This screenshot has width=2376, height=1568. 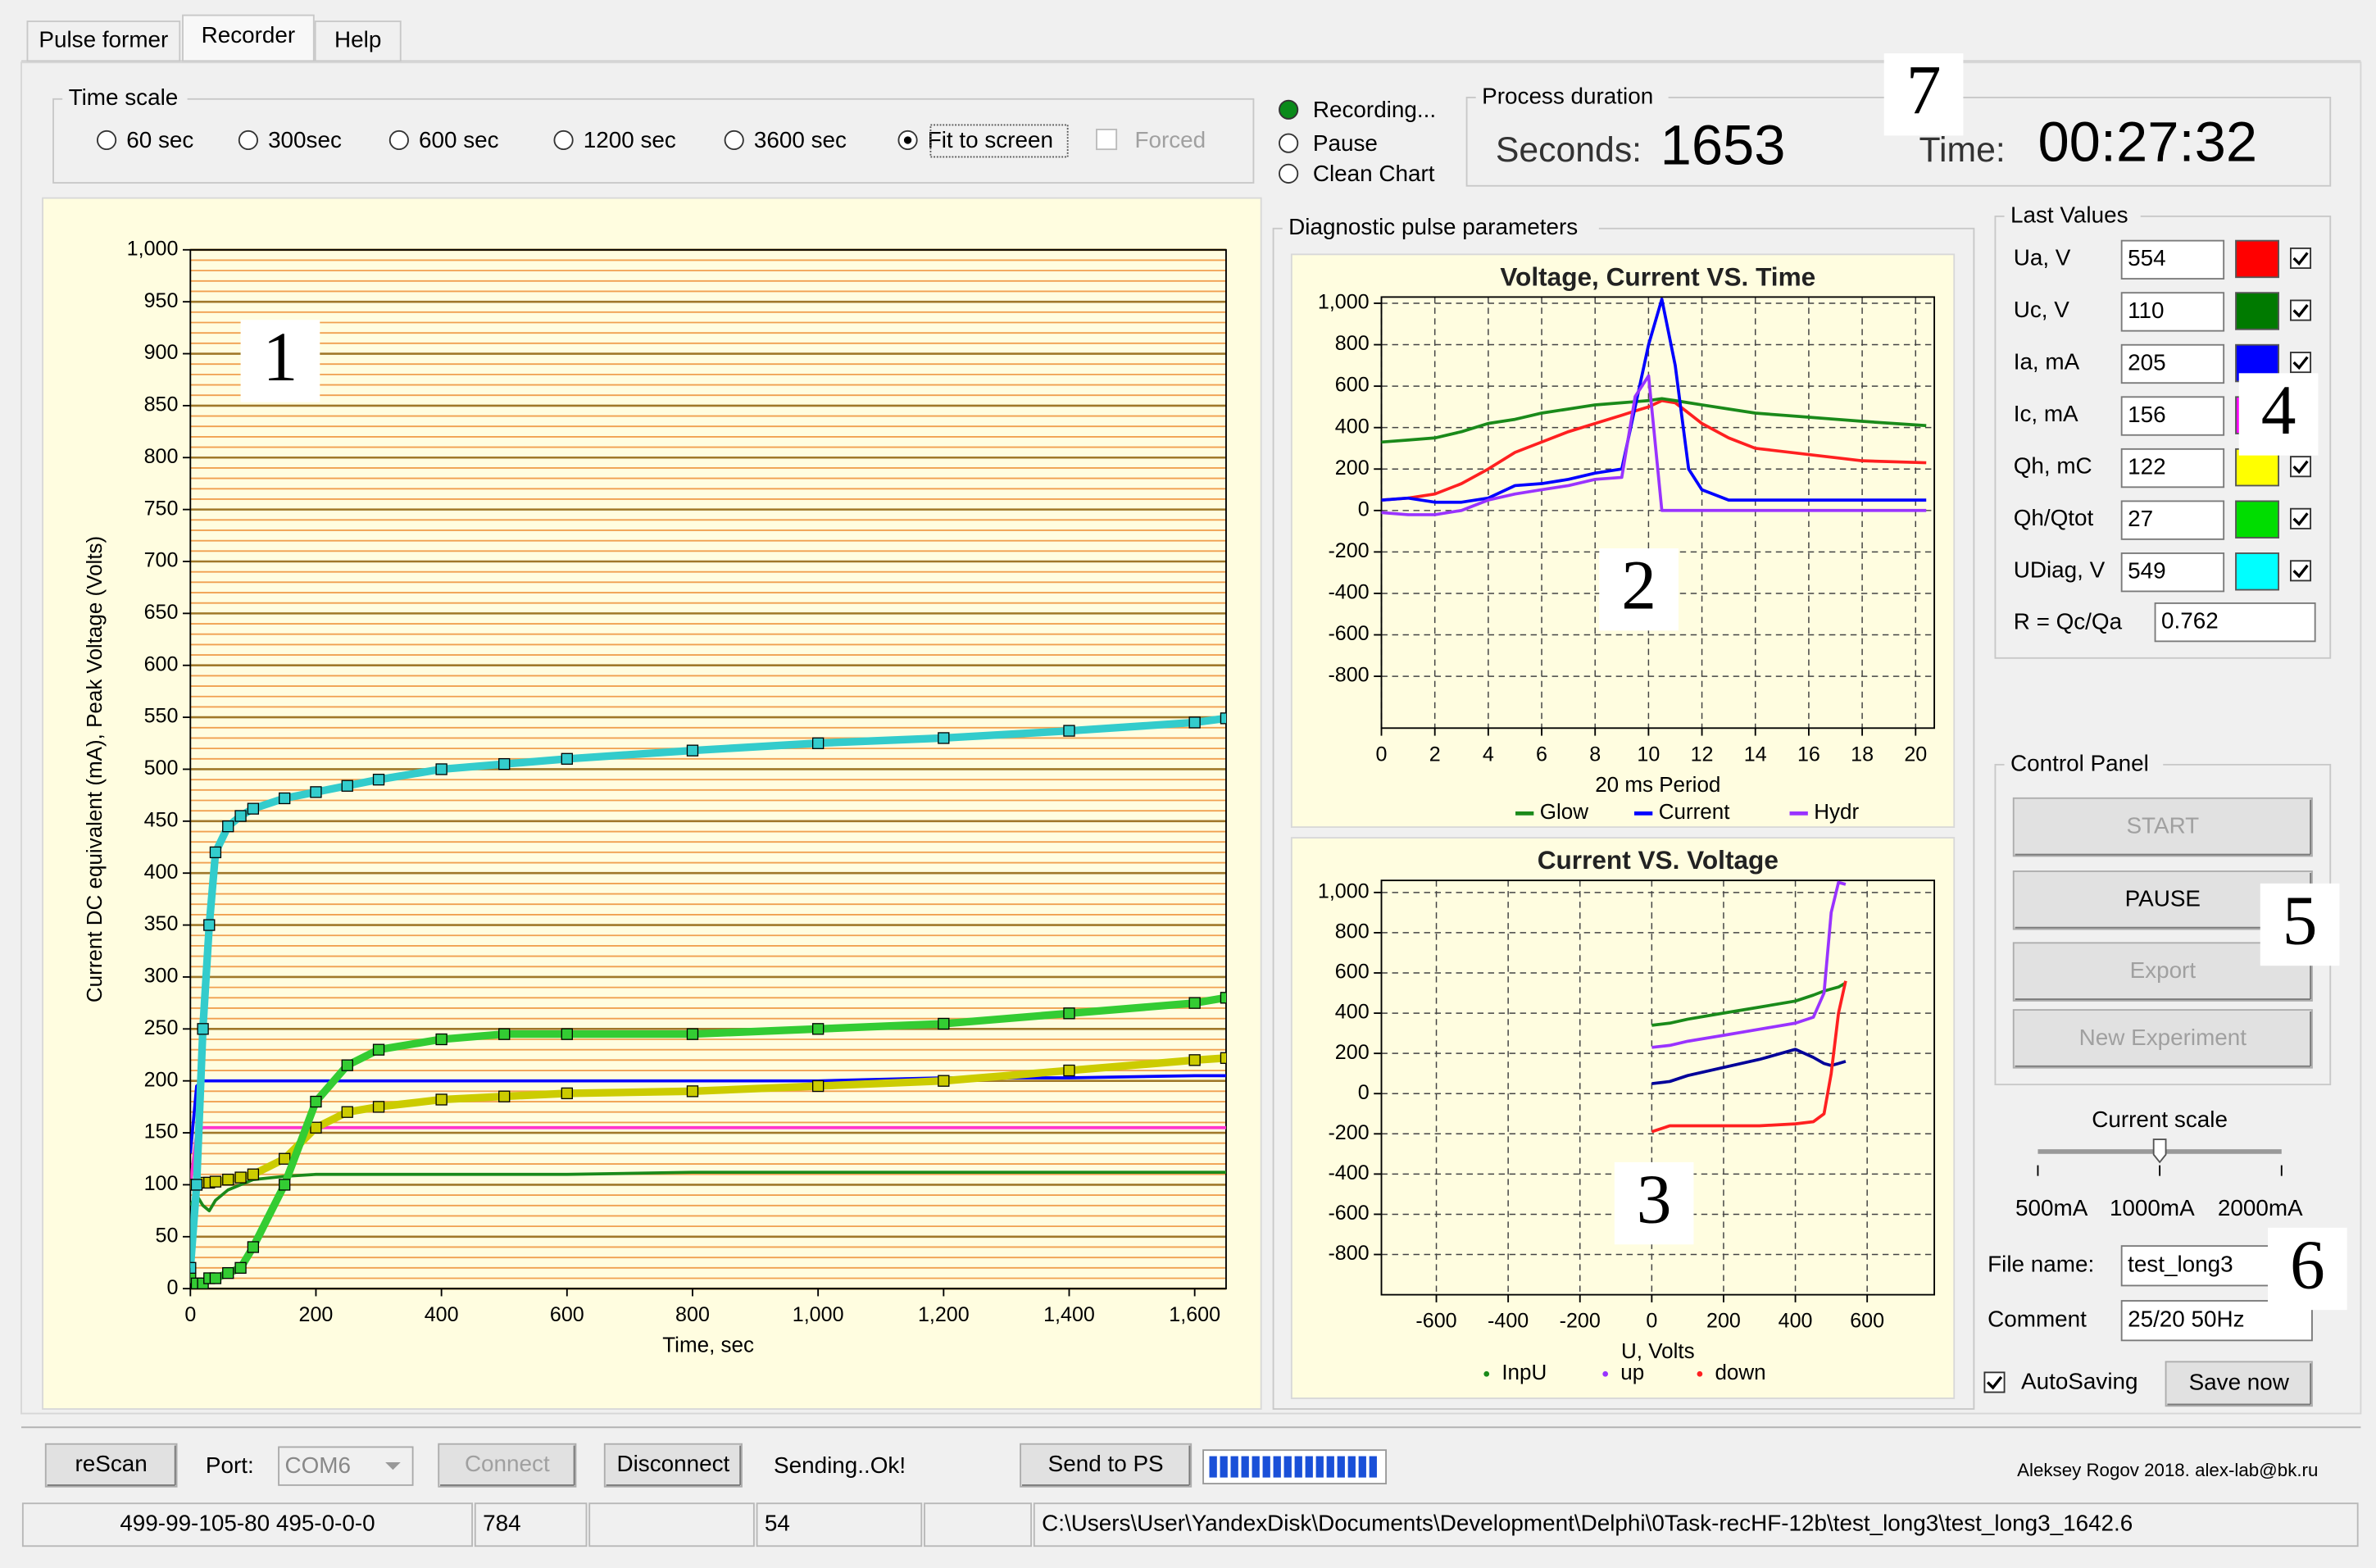 I want to click on save-now-button, so click(x=2239, y=1384).